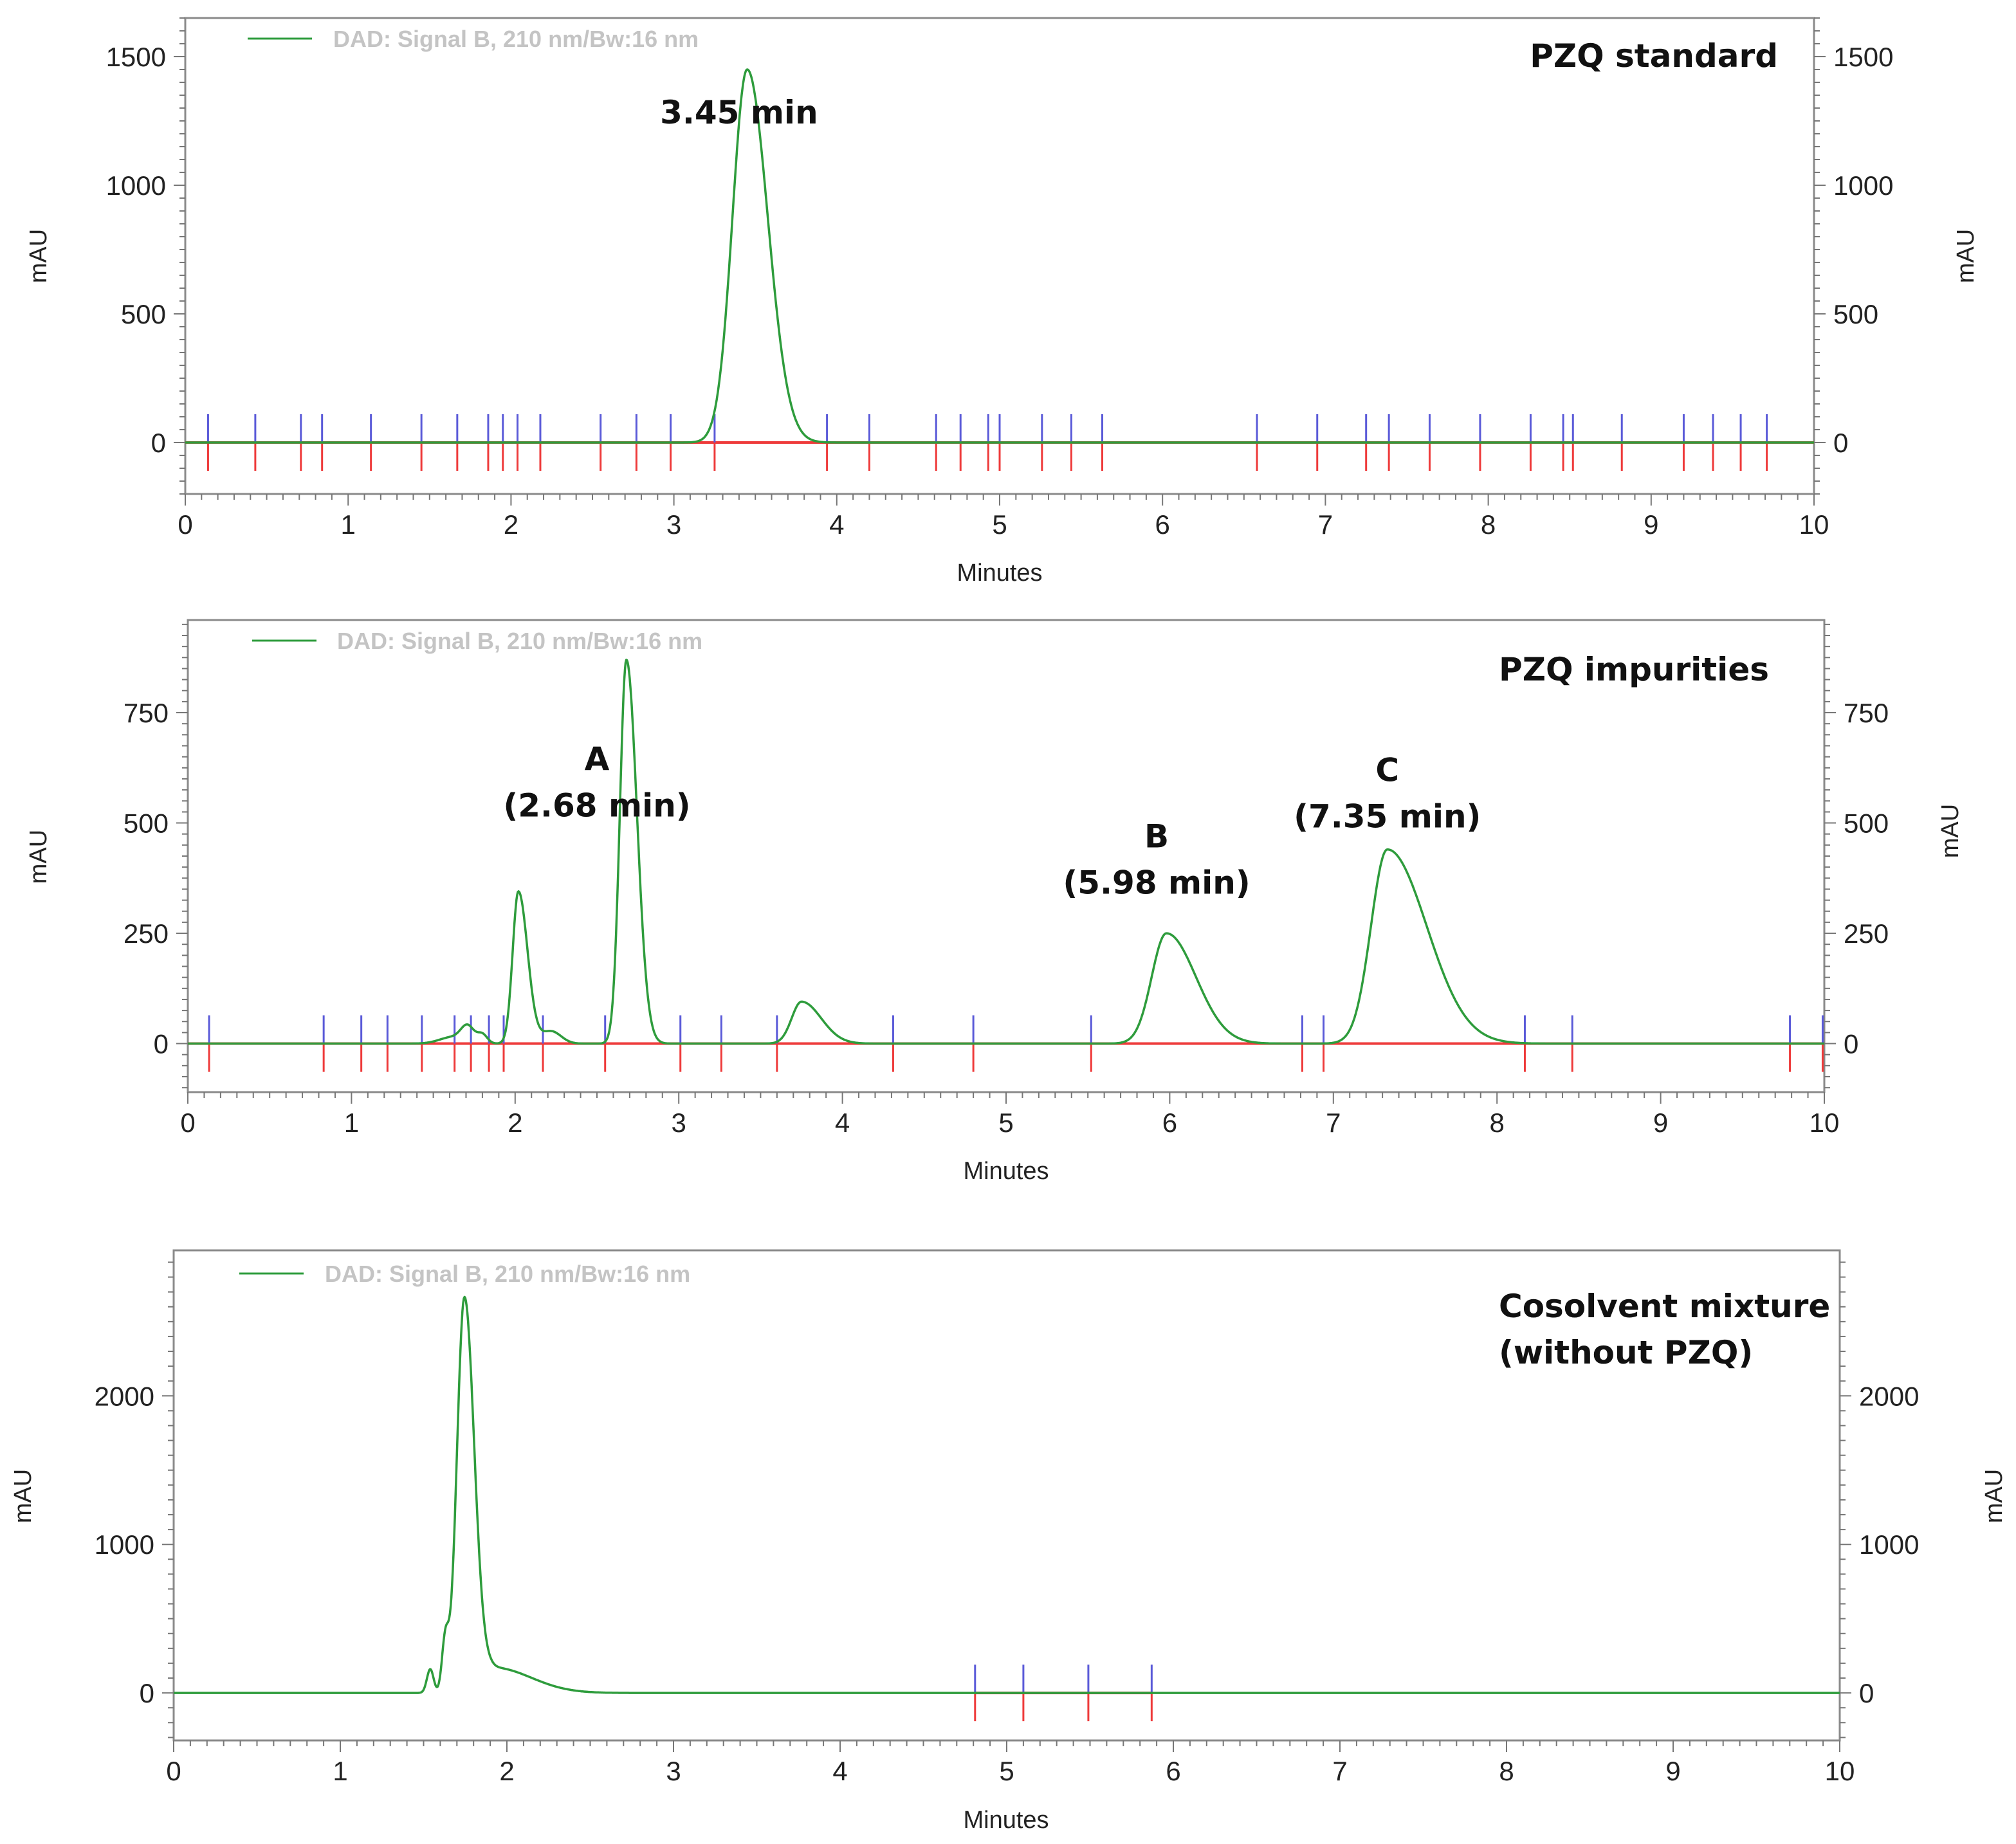  I want to click on panel-title: PZQ impurities, so click(1634, 670).